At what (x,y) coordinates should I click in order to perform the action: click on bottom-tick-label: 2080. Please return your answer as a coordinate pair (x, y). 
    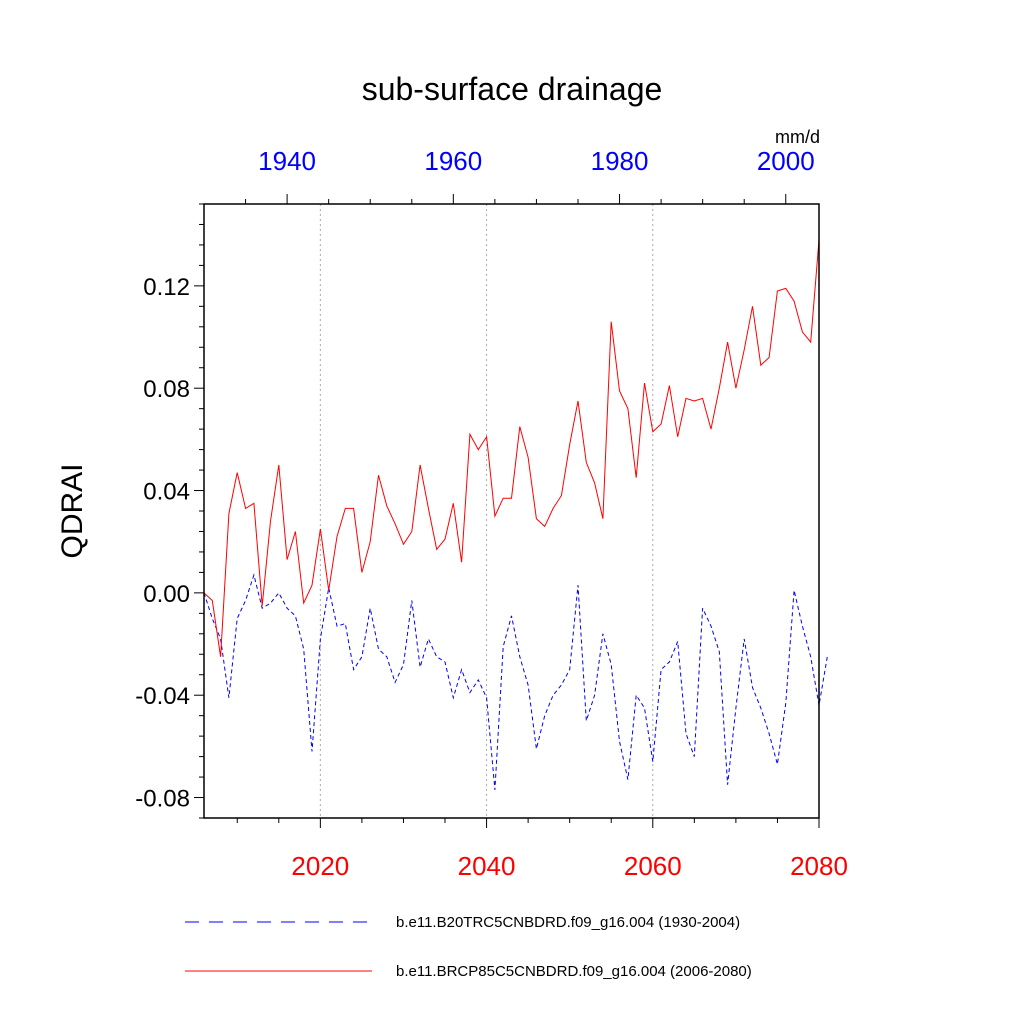
    Looking at the image, I should click on (819, 866).